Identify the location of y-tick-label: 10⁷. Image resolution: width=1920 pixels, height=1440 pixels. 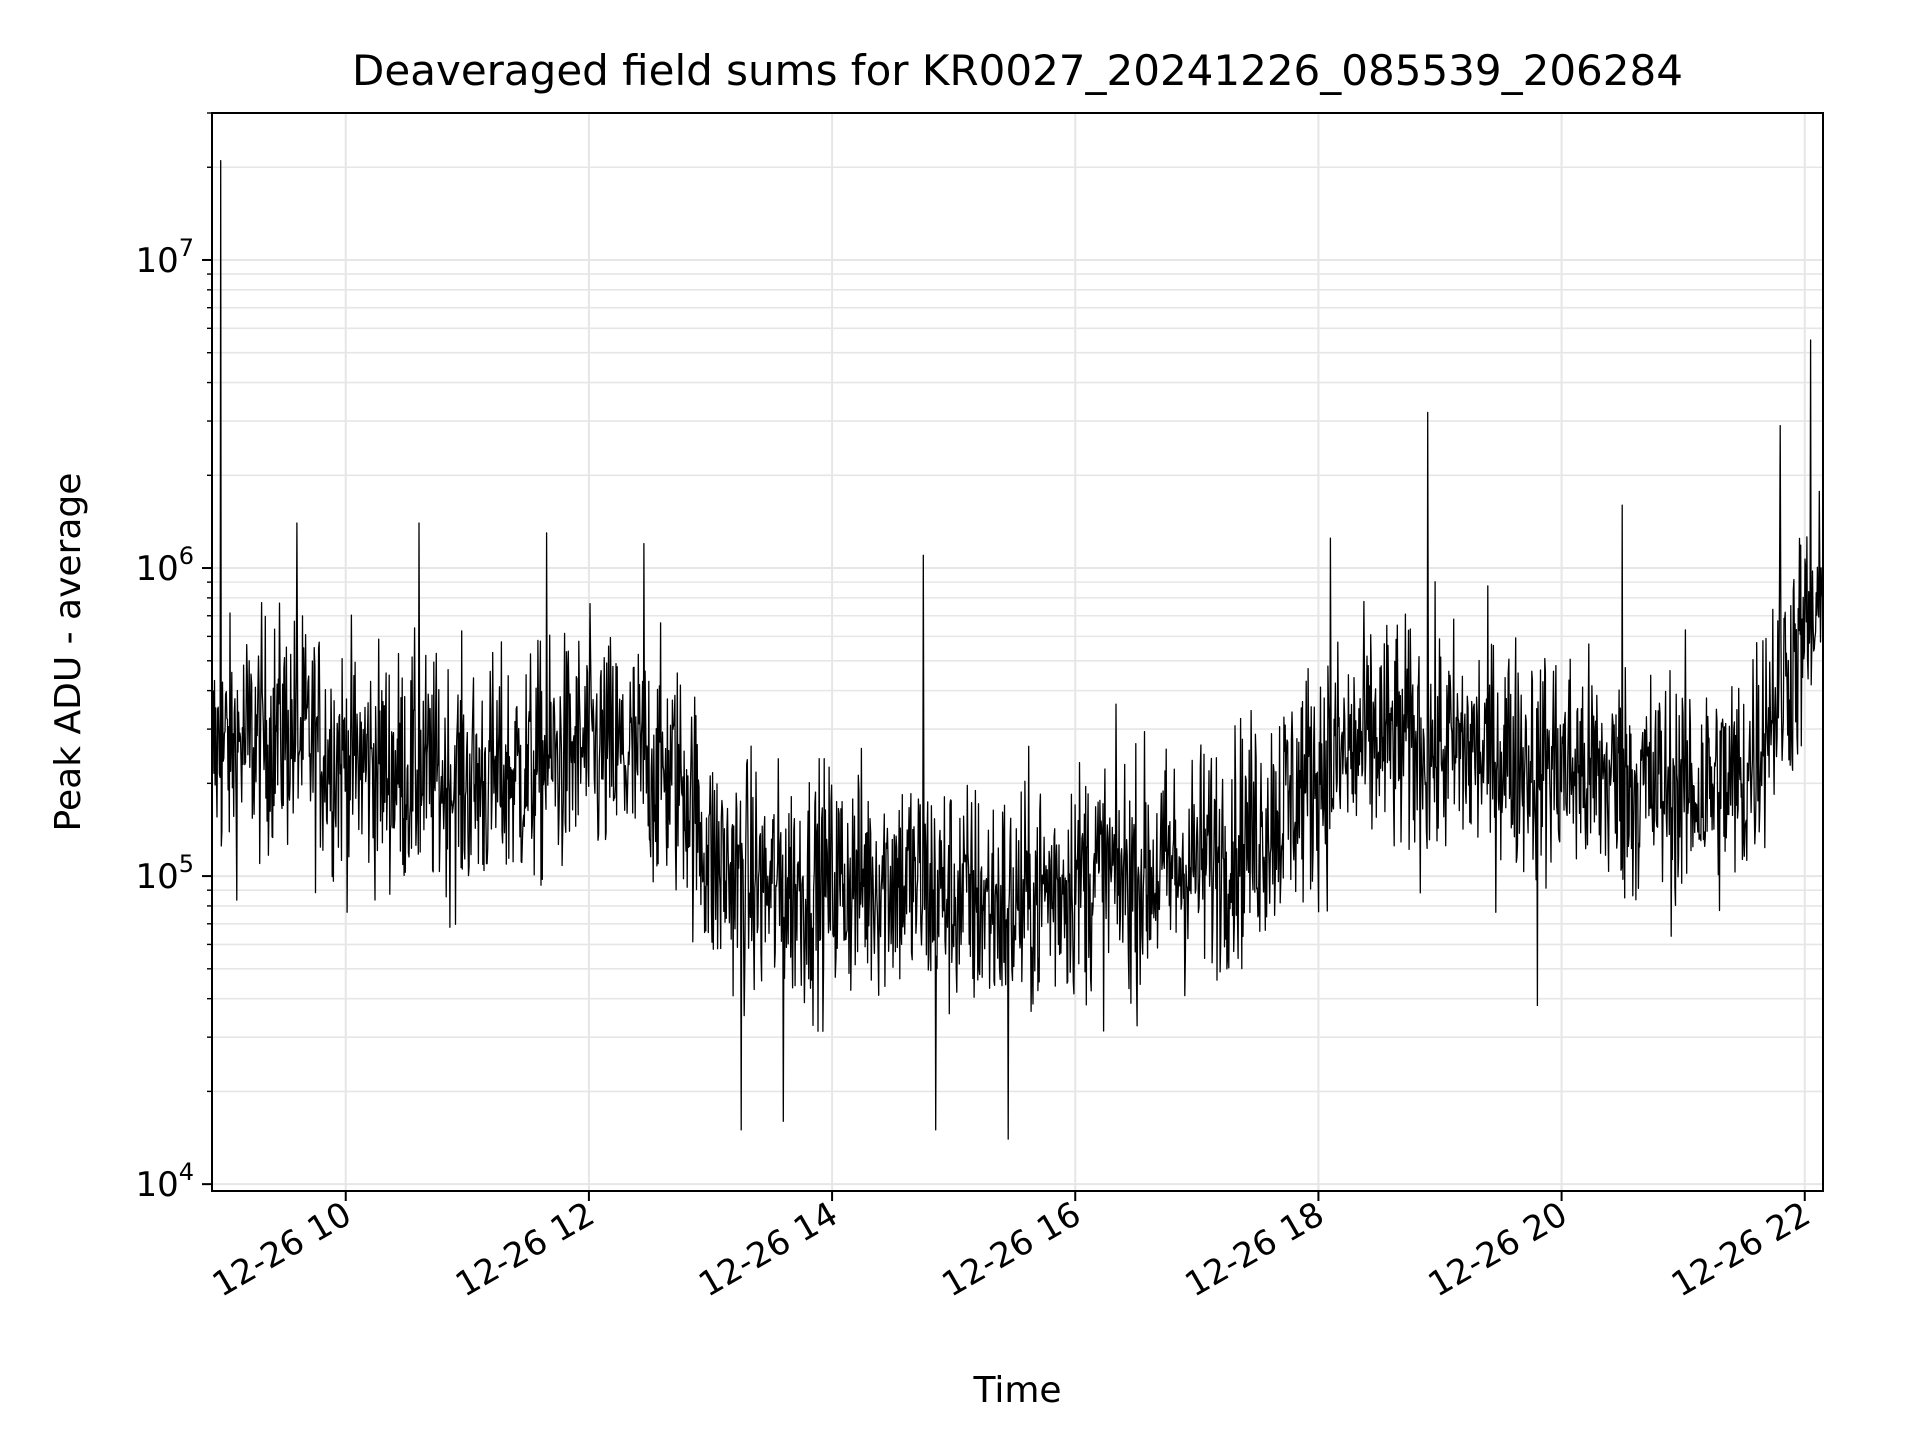
(164, 257).